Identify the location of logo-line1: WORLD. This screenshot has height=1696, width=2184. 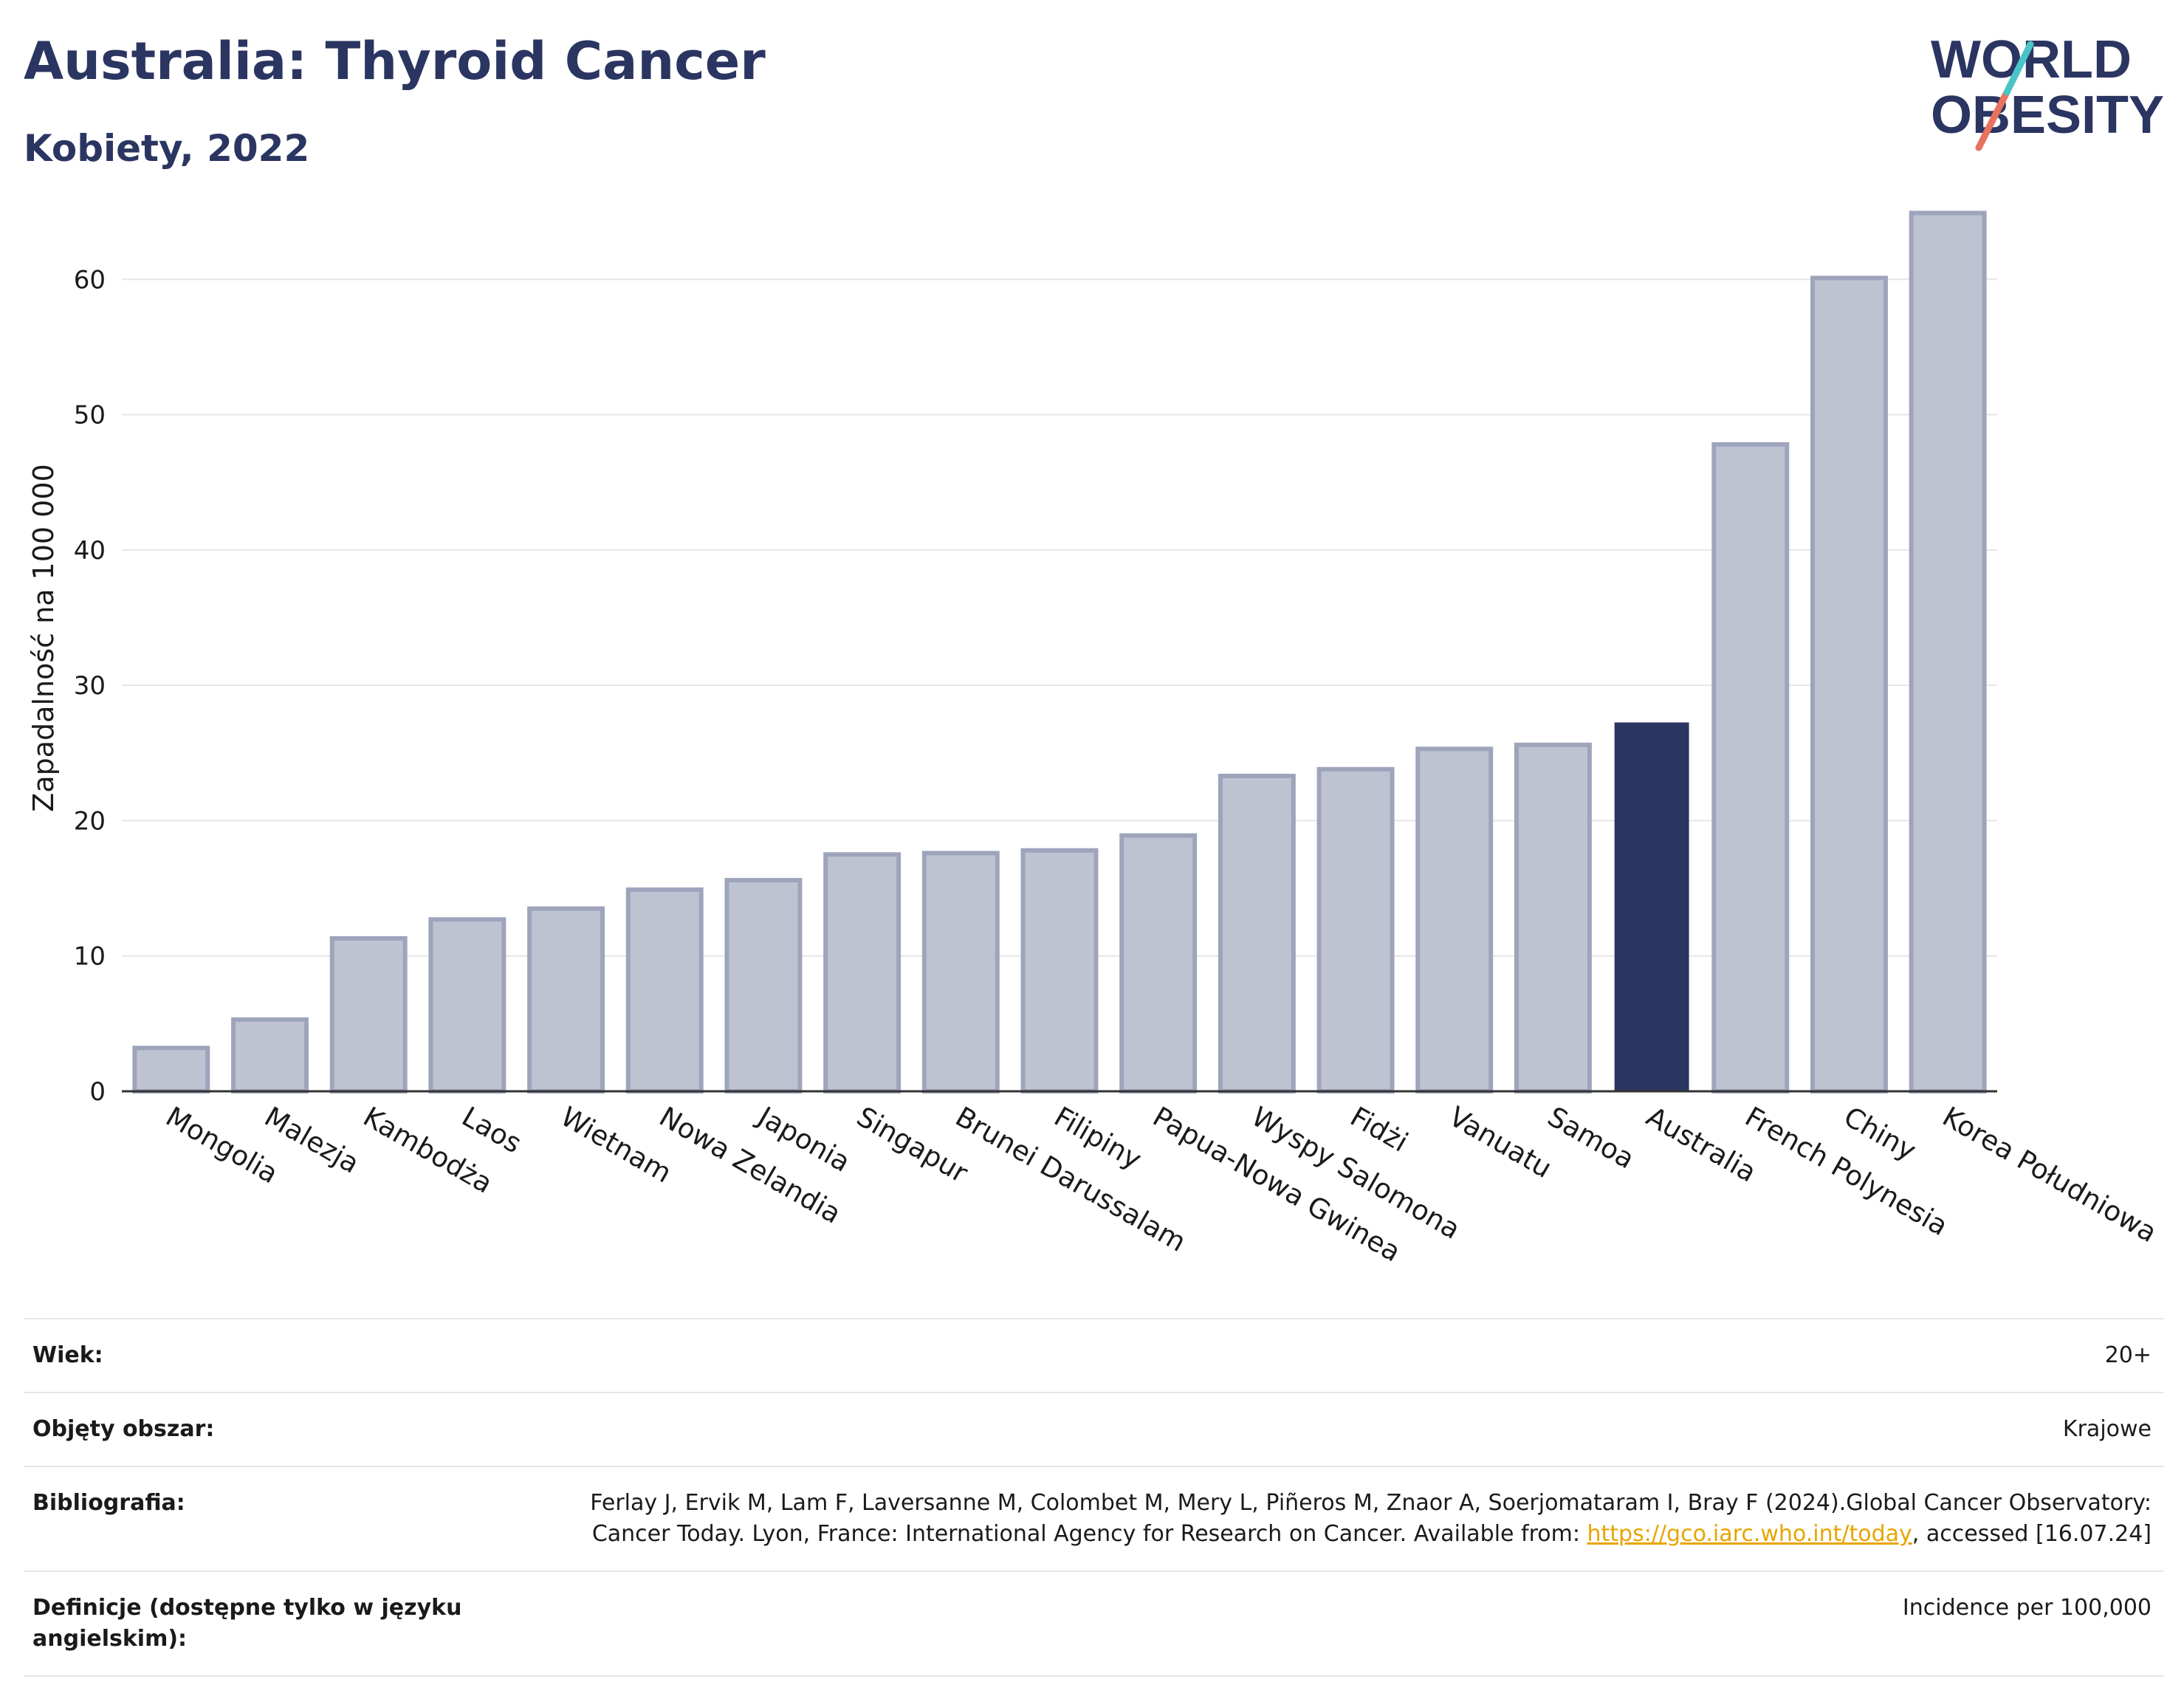
(2032, 59).